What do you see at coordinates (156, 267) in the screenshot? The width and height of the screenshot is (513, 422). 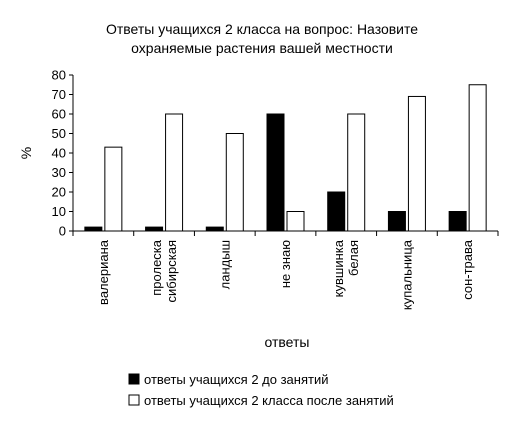 I see `x-category-label: пролеска` at bounding box center [156, 267].